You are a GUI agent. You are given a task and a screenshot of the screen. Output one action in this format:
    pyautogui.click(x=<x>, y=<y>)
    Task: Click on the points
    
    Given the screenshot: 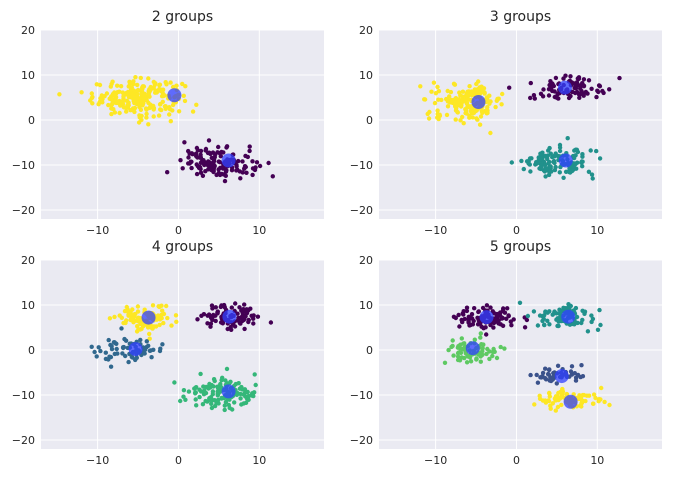 What is the action you would take?
    pyautogui.click(x=527, y=356)
    